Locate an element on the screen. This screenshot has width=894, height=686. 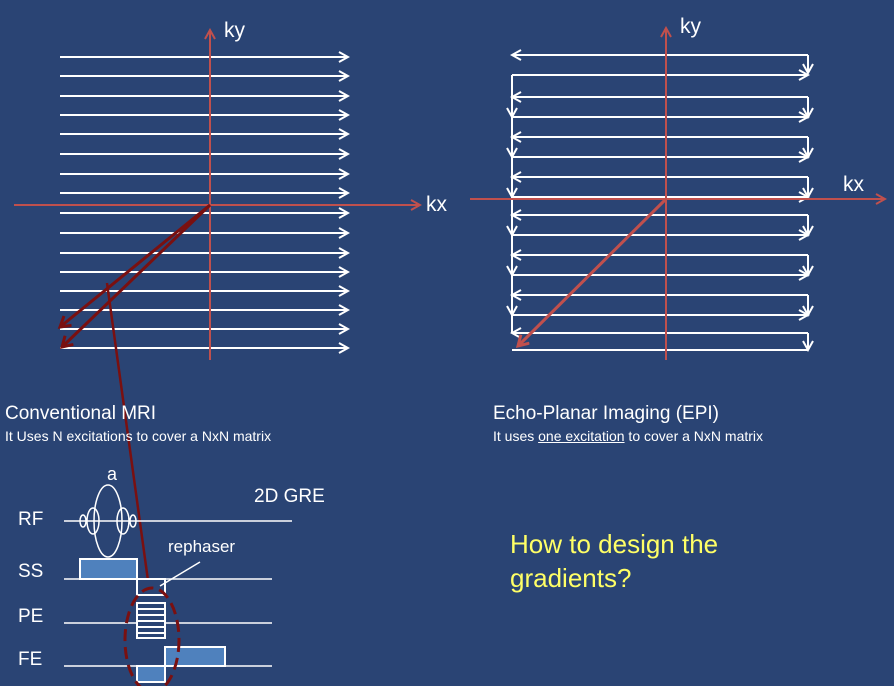
row-label-ss: SS is located at coordinates (31, 571).